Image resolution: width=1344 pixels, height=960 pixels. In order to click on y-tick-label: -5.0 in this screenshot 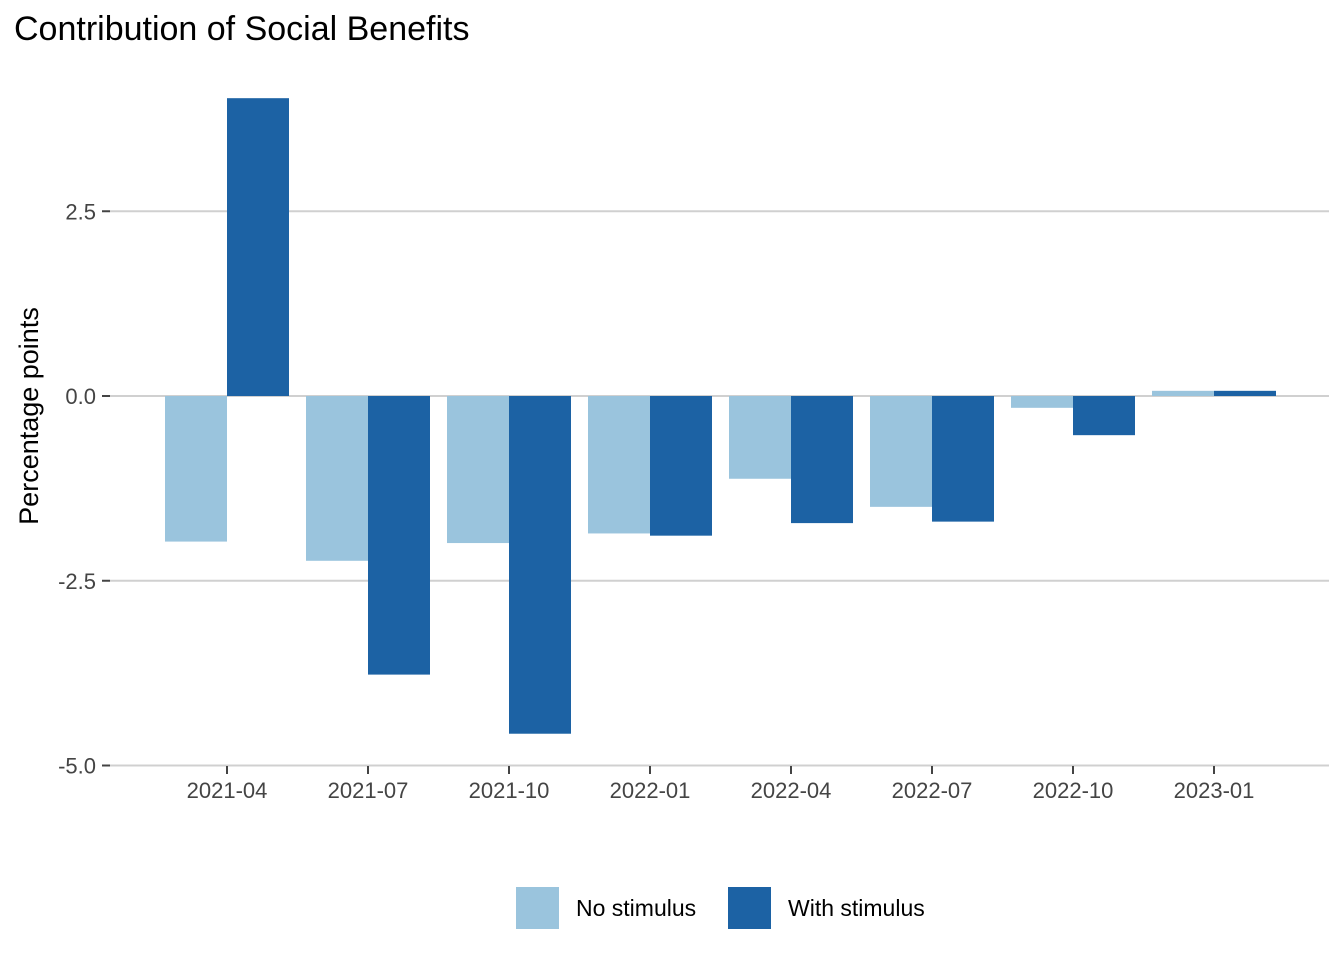, I will do `click(77, 766)`.